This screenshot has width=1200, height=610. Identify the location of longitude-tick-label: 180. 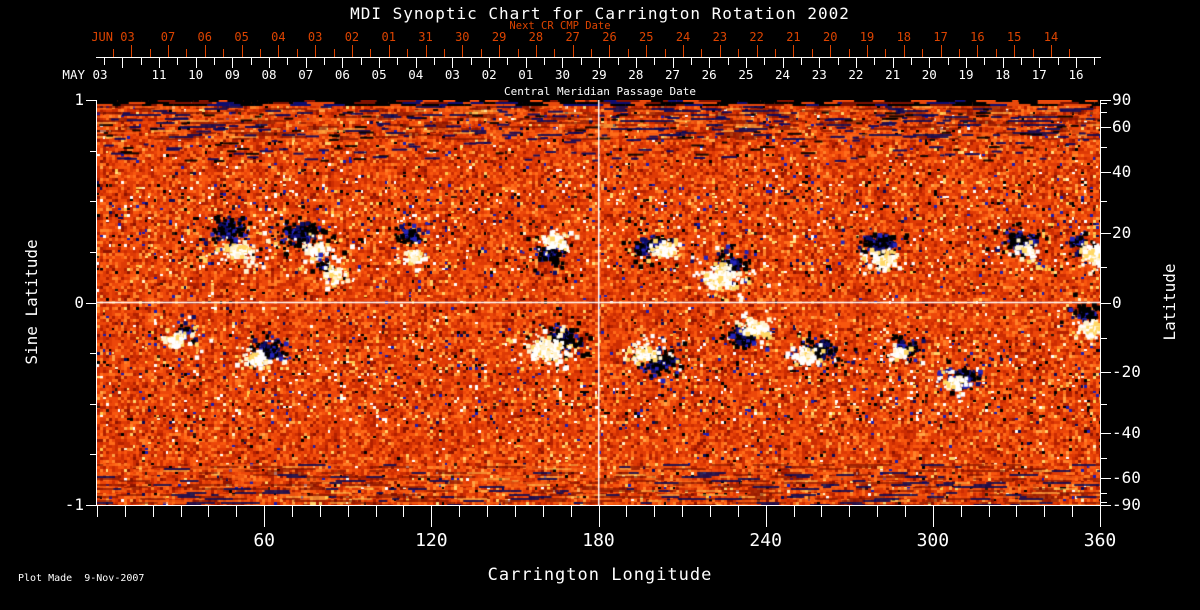
(598, 540).